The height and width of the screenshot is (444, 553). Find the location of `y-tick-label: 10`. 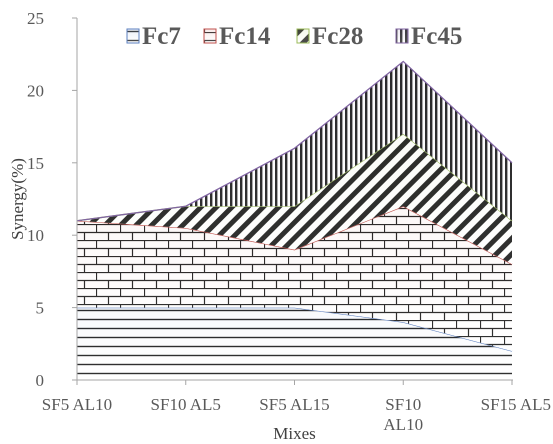

y-tick-label: 10 is located at coordinates (35, 235).